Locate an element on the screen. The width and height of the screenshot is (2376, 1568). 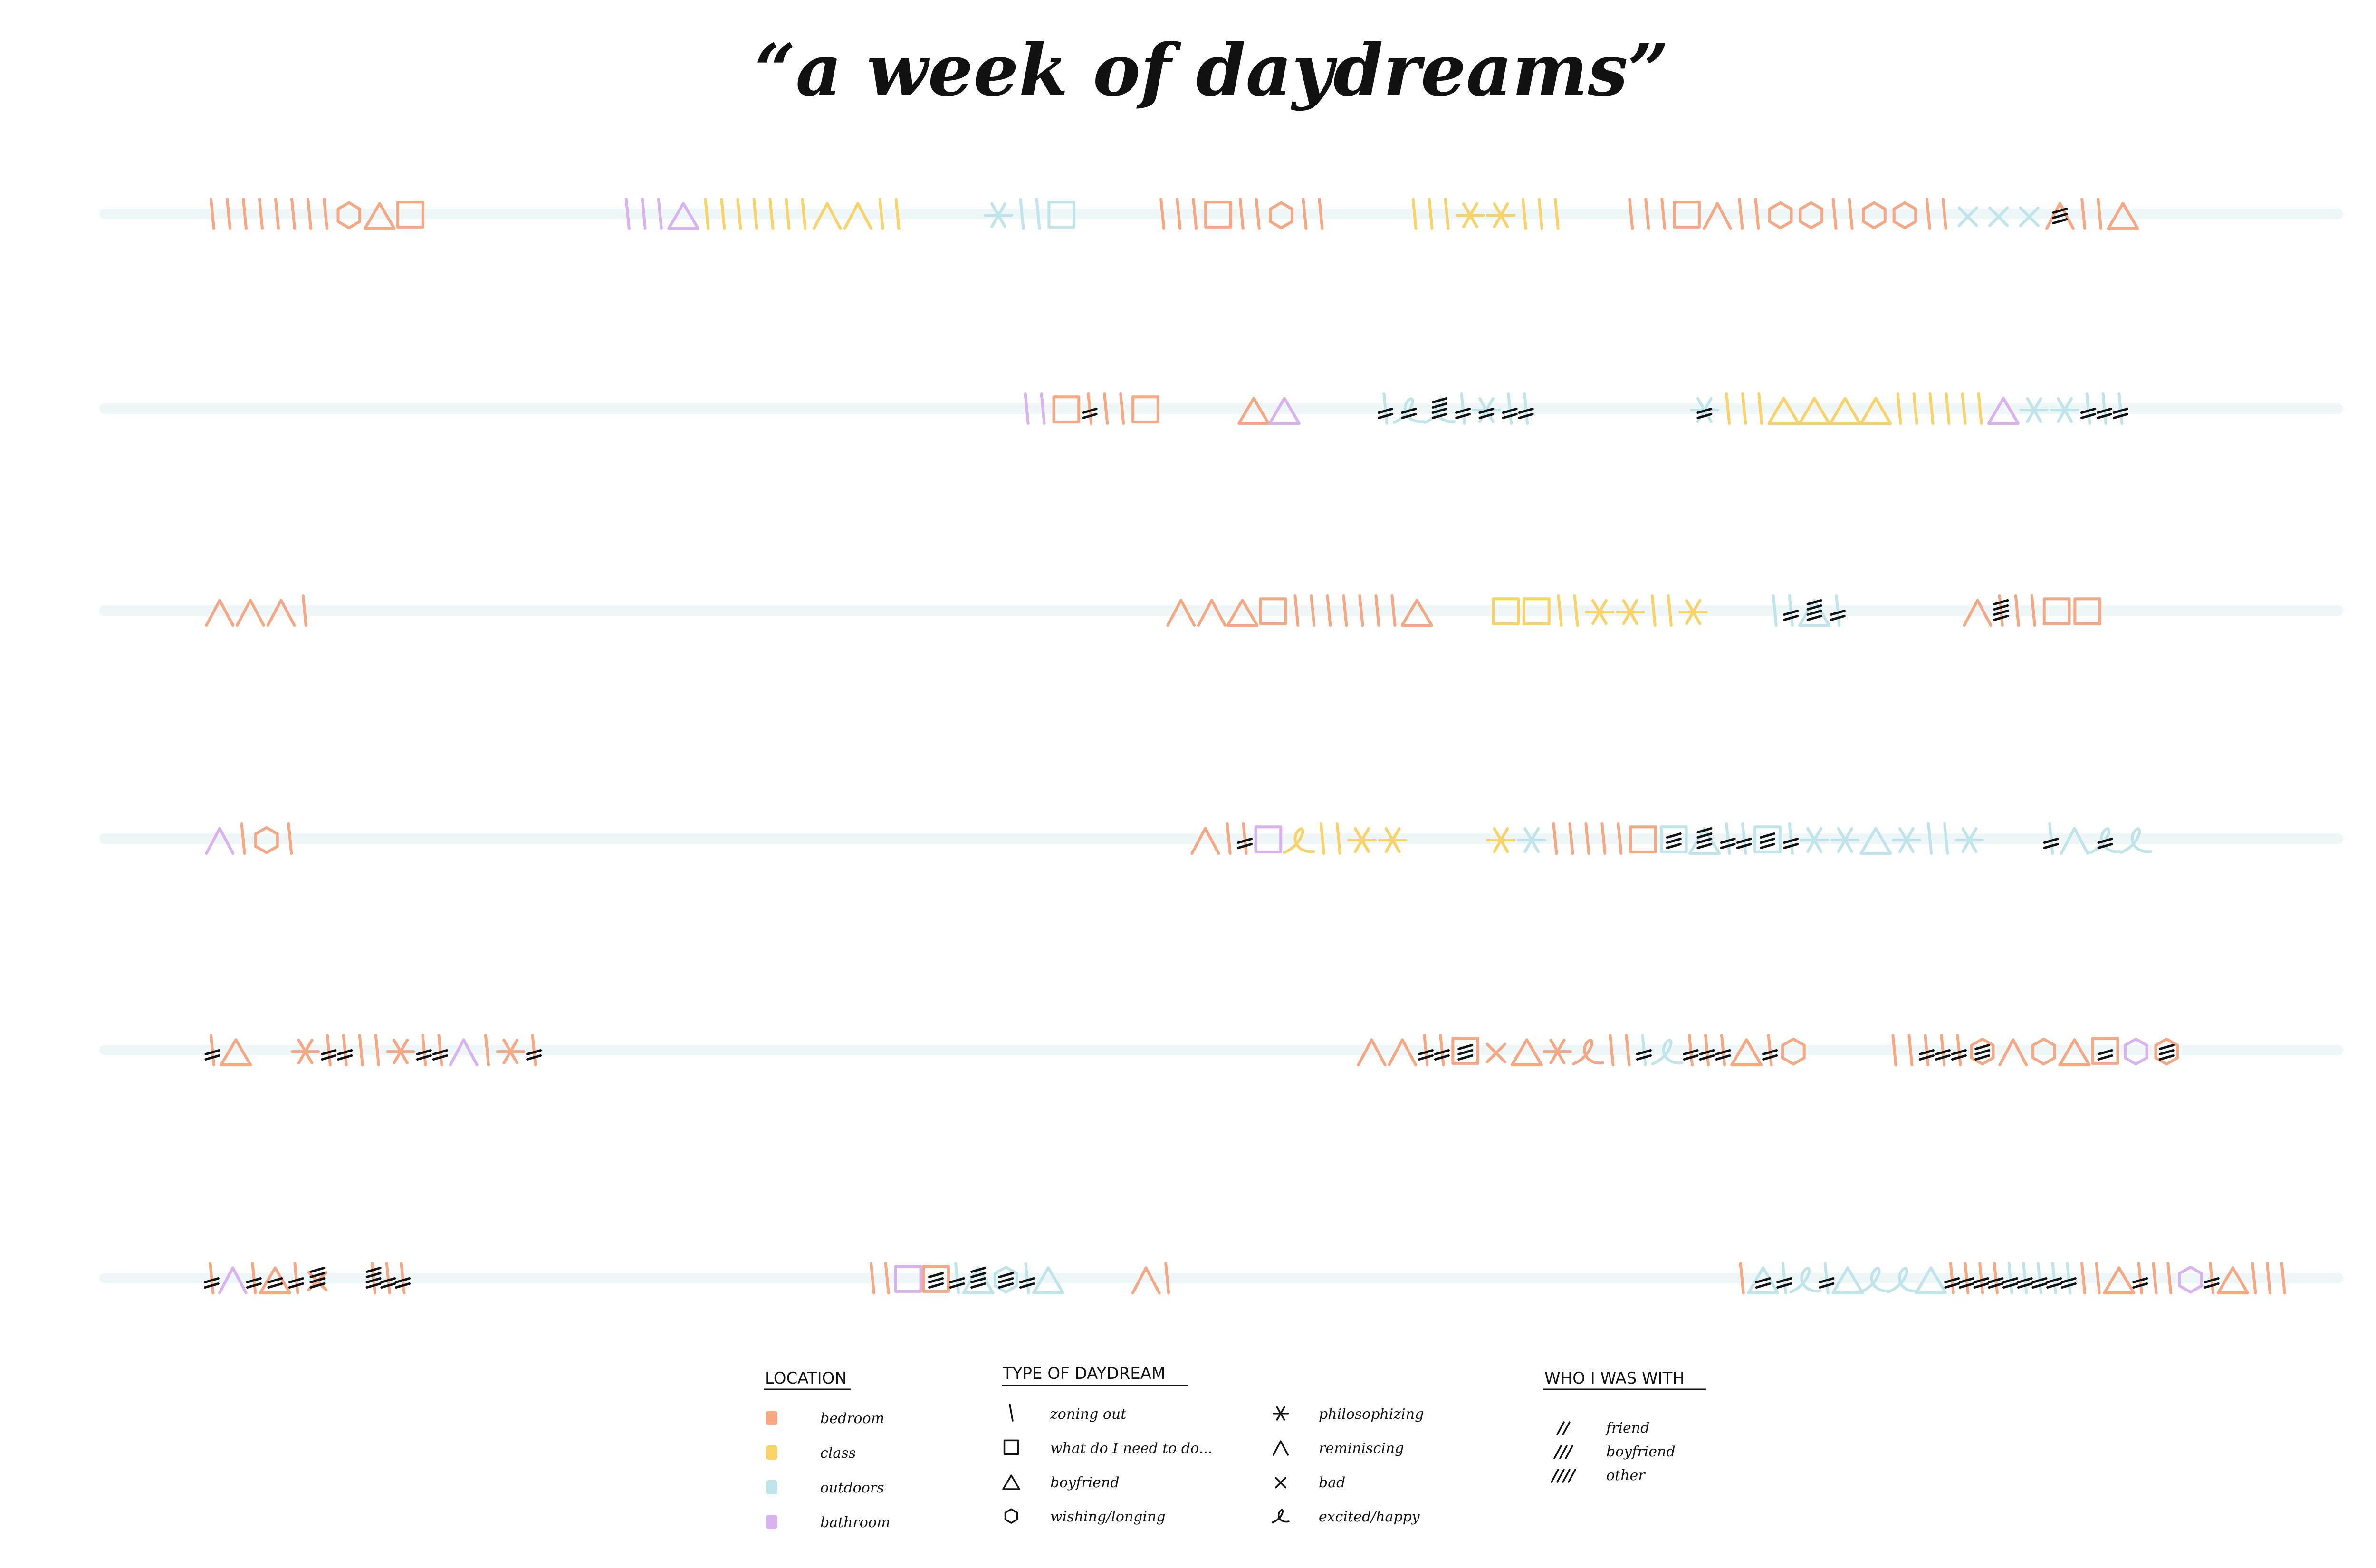
legend-type-label: reminiscing is located at coordinates (1361, 1449).